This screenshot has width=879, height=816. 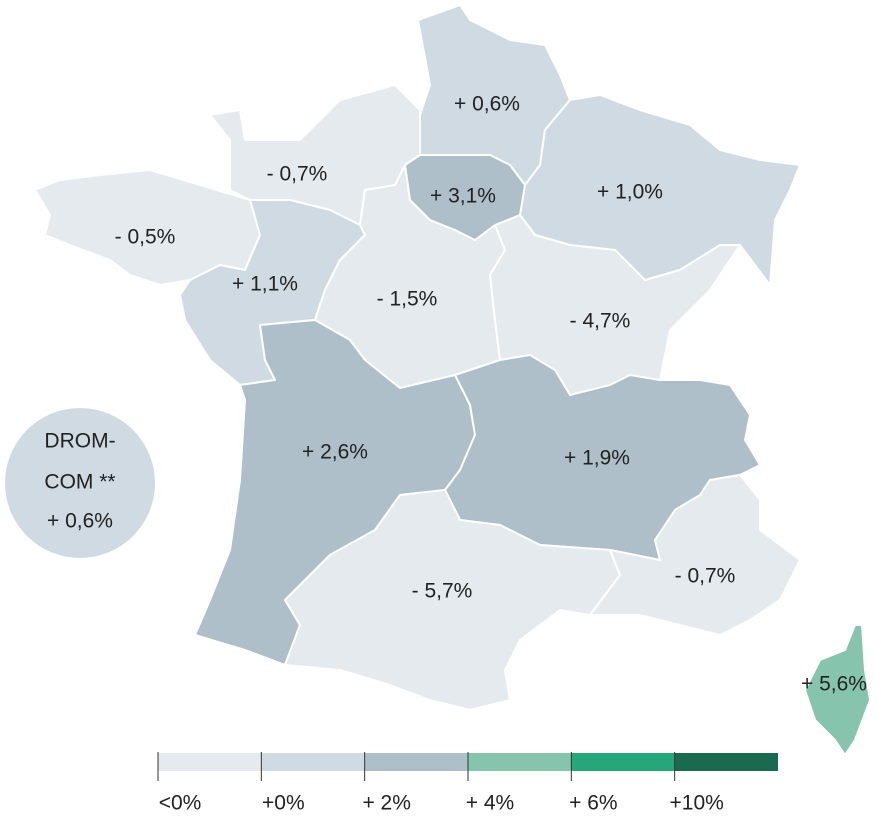 What do you see at coordinates (487, 104) in the screenshot?
I see `region-label: + 0,6%` at bounding box center [487, 104].